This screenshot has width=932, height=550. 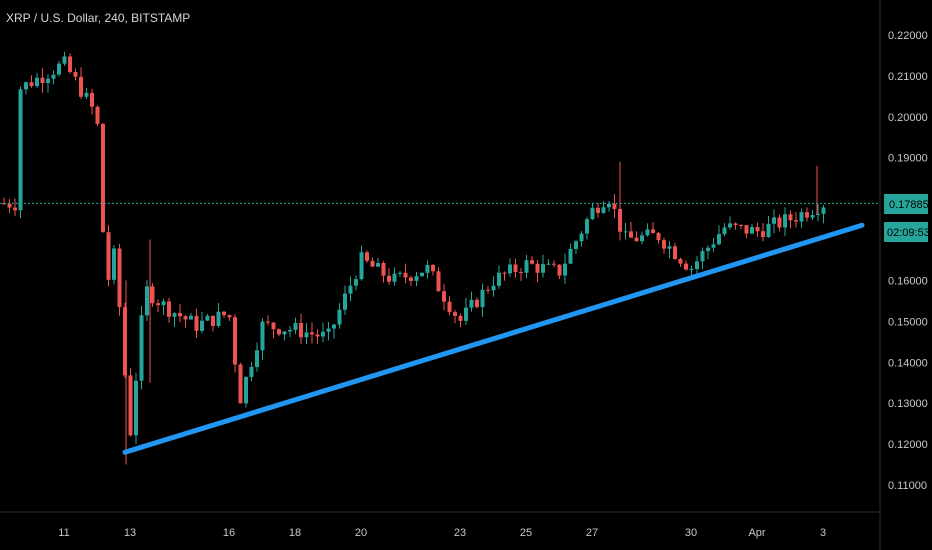 I want to click on chart-title: XRP / U.S. Dollar, 240, BITSTAMP, so click(x=98, y=18).